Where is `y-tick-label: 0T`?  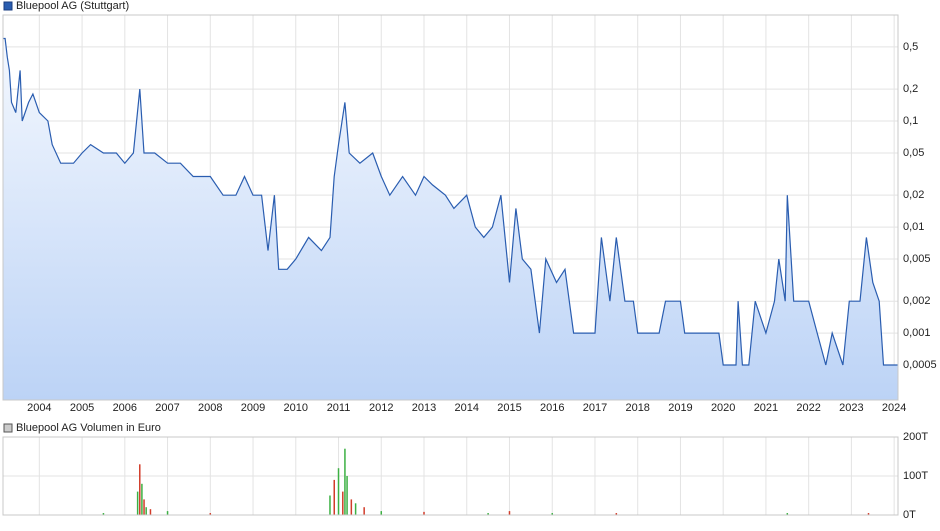
y-tick-label: 0T is located at coordinates (909, 515).